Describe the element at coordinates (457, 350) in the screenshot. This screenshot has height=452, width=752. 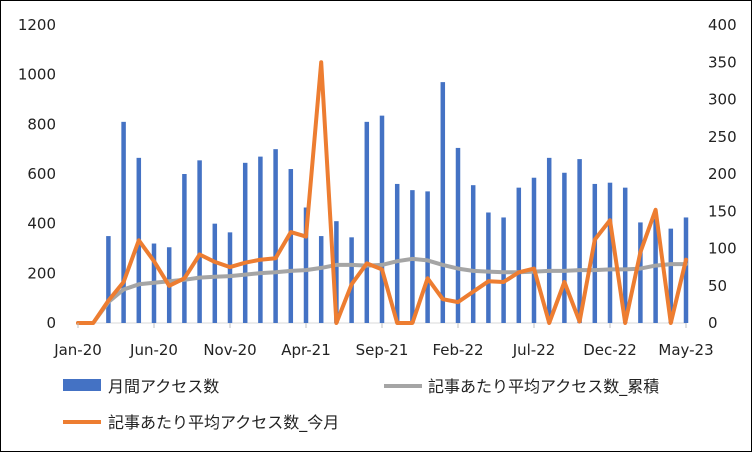
I see `x-tick-label: Feb-22` at that location.